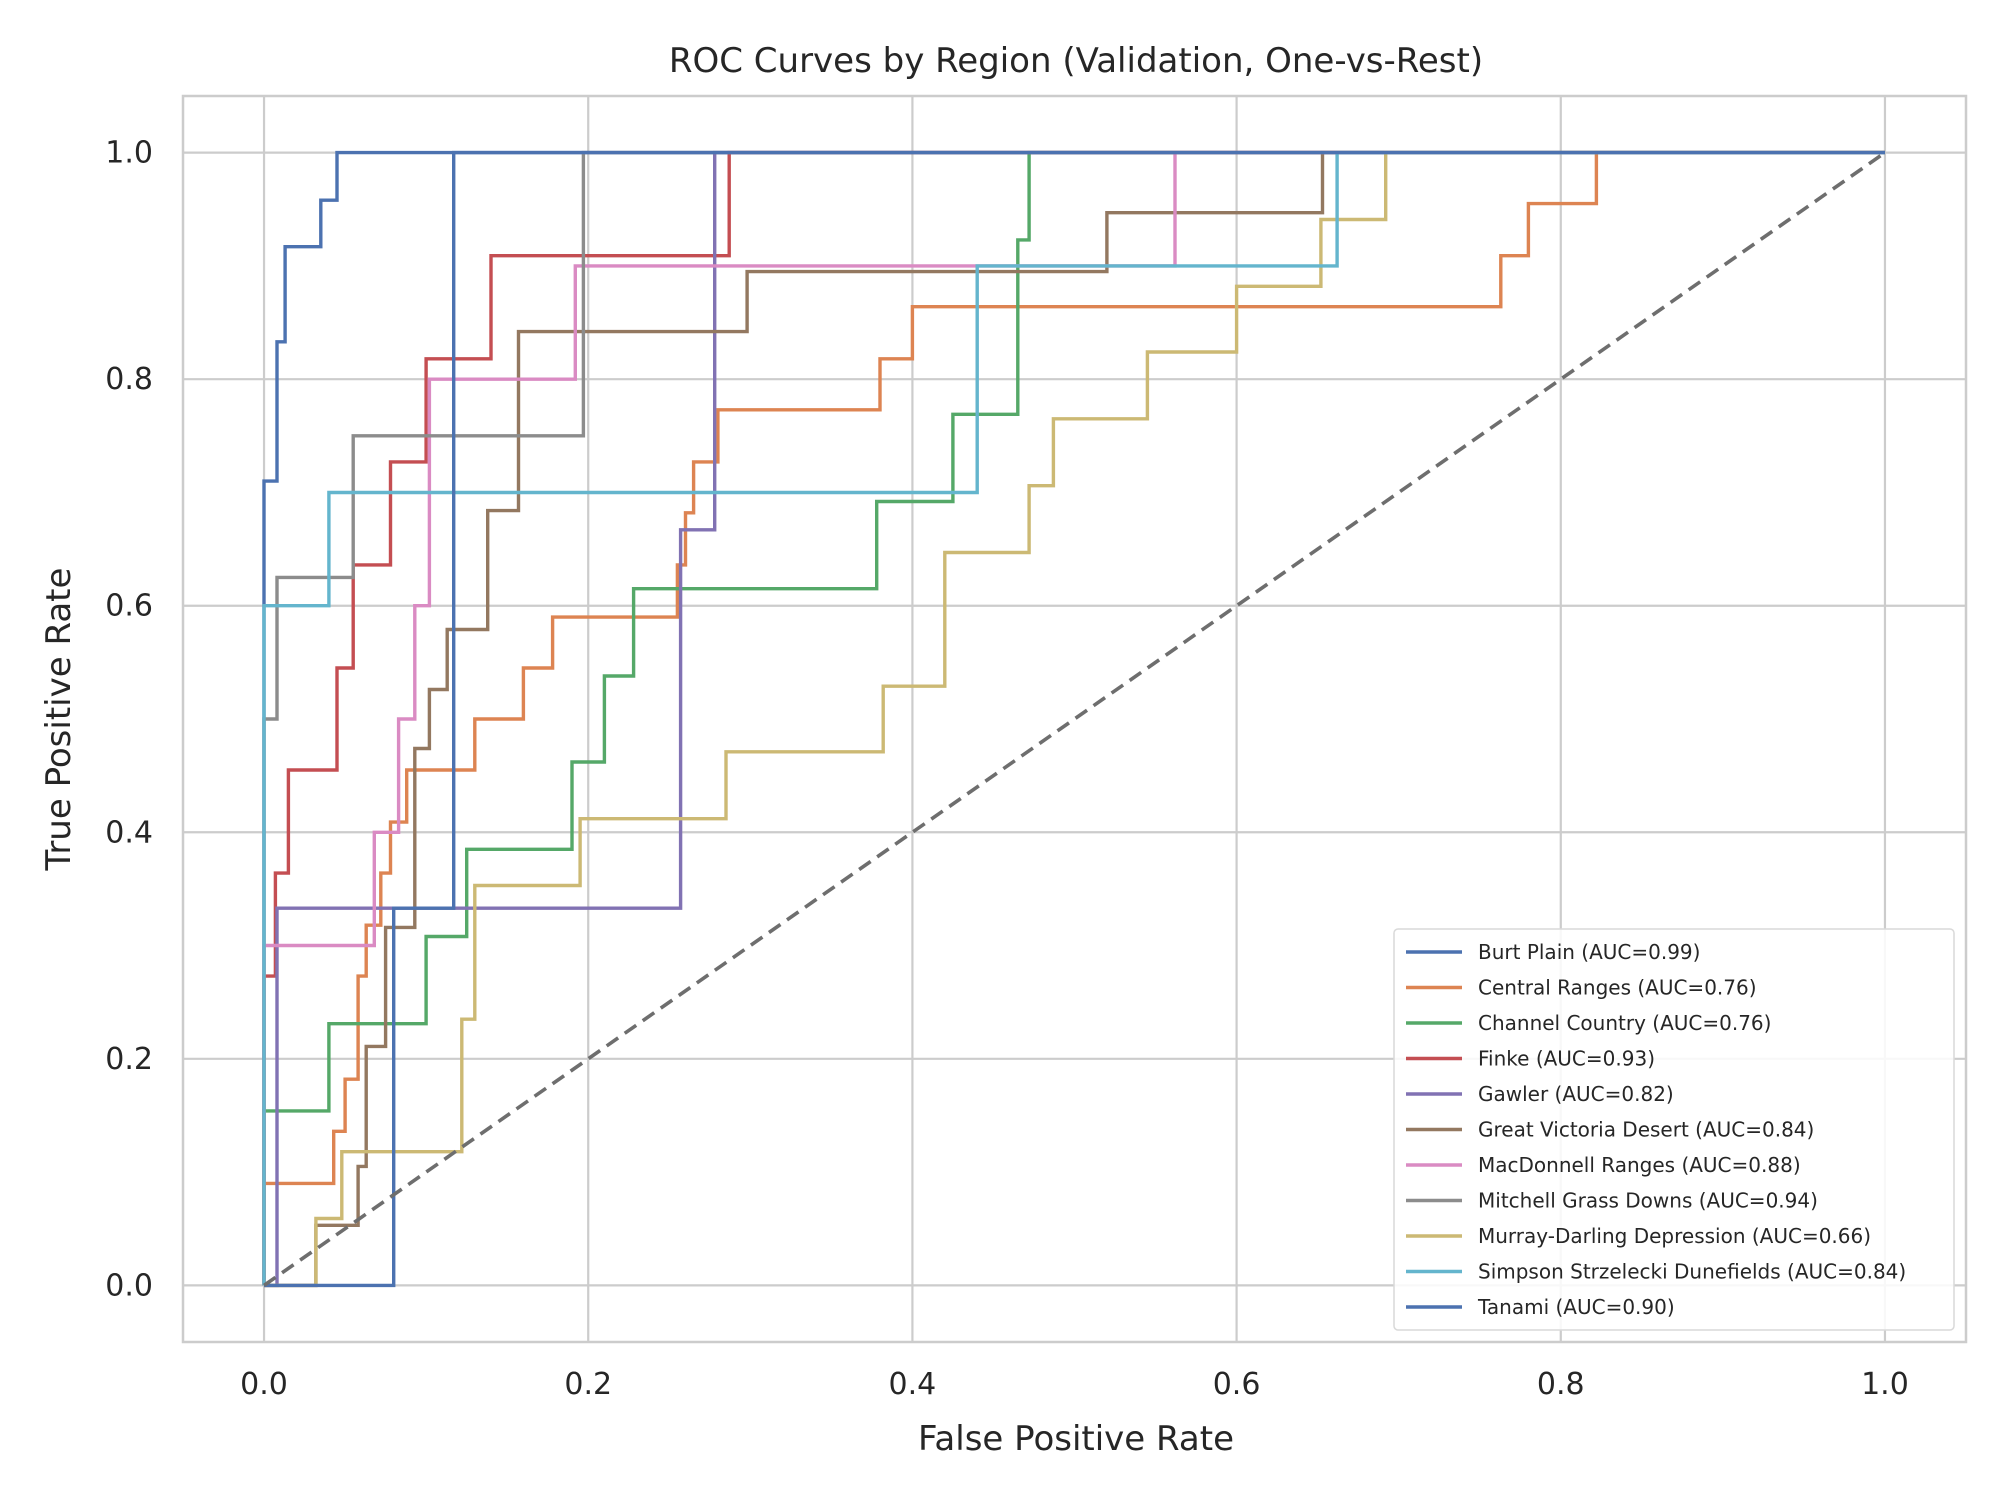  Describe the element at coordinates (129, 379) in the screenshot. I see `y-tick-label: 0.8` at that location.